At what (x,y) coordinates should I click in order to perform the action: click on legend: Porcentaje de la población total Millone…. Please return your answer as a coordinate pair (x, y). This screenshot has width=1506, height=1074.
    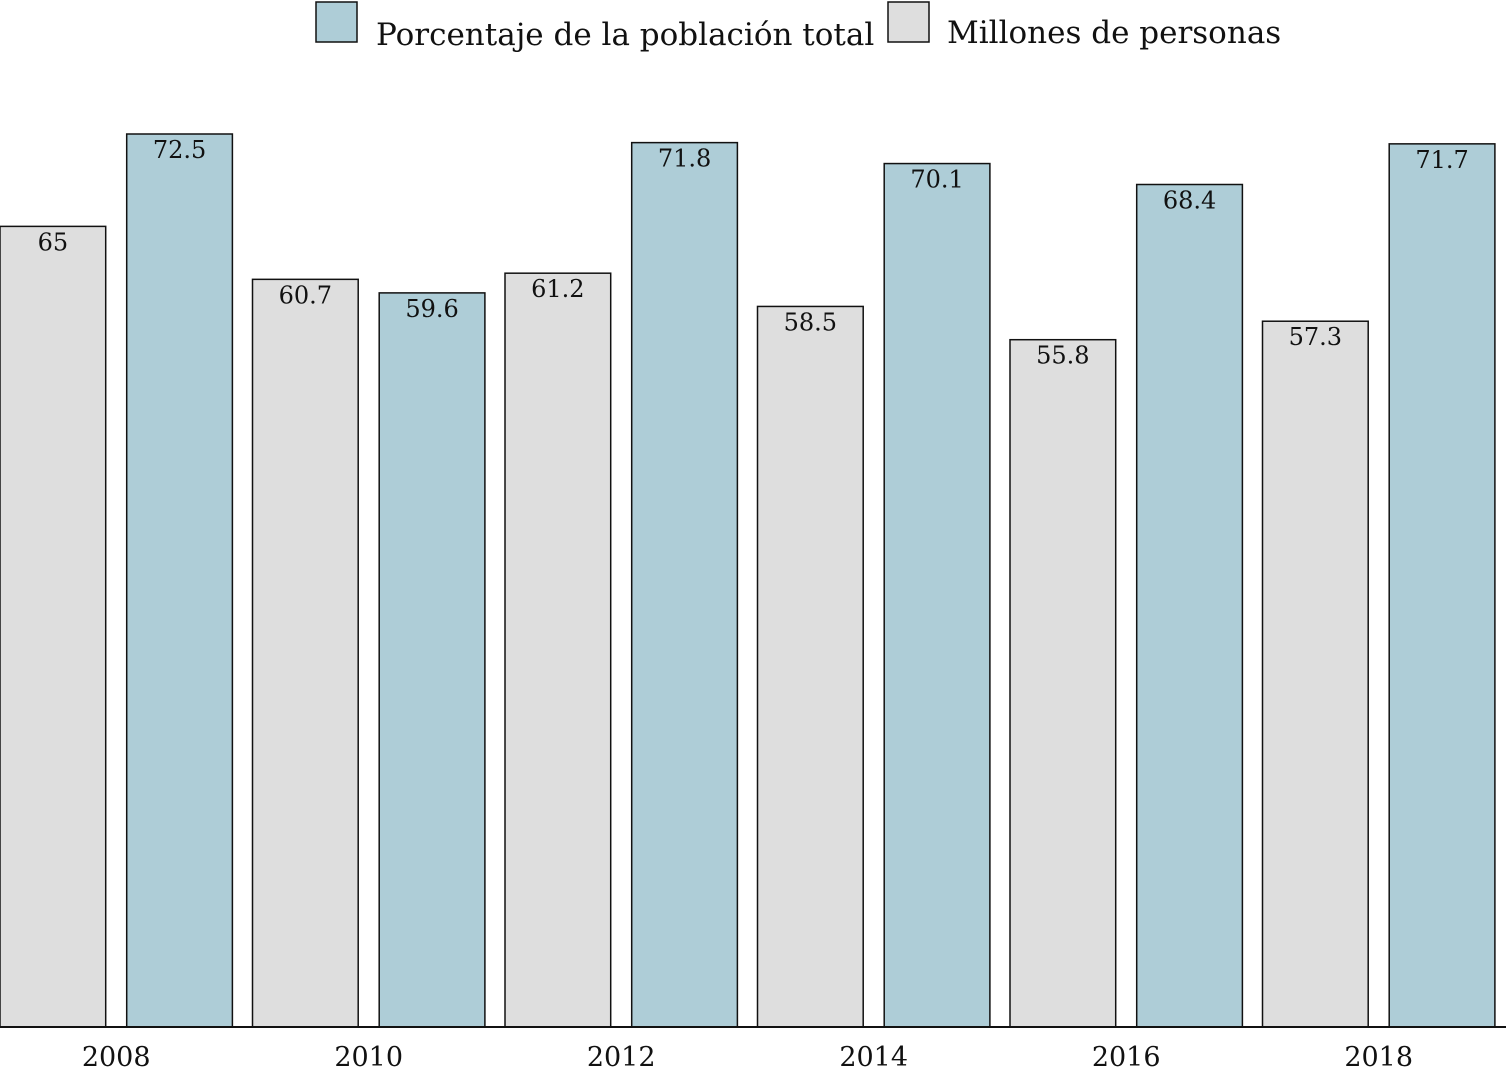
    Looking at the image, I should click on (798, 27).